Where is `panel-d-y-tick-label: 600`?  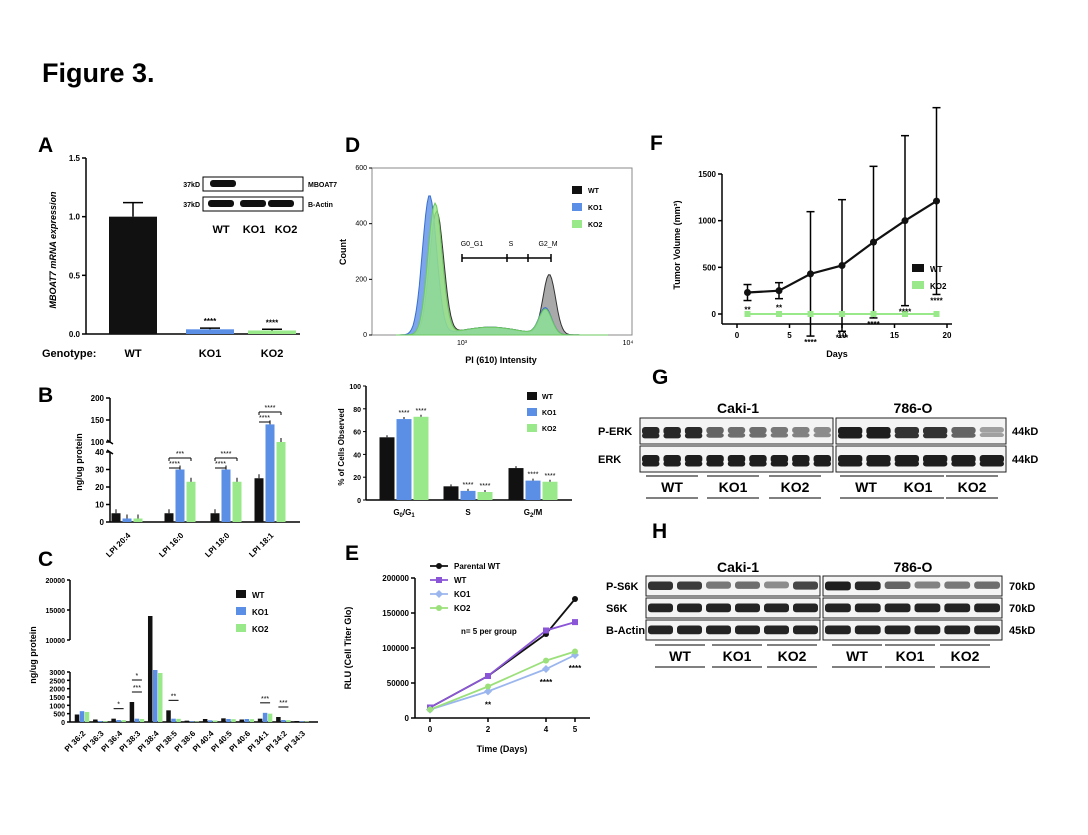 panel-d-y-tick-label: 600 is located at coordinates (361, 168).